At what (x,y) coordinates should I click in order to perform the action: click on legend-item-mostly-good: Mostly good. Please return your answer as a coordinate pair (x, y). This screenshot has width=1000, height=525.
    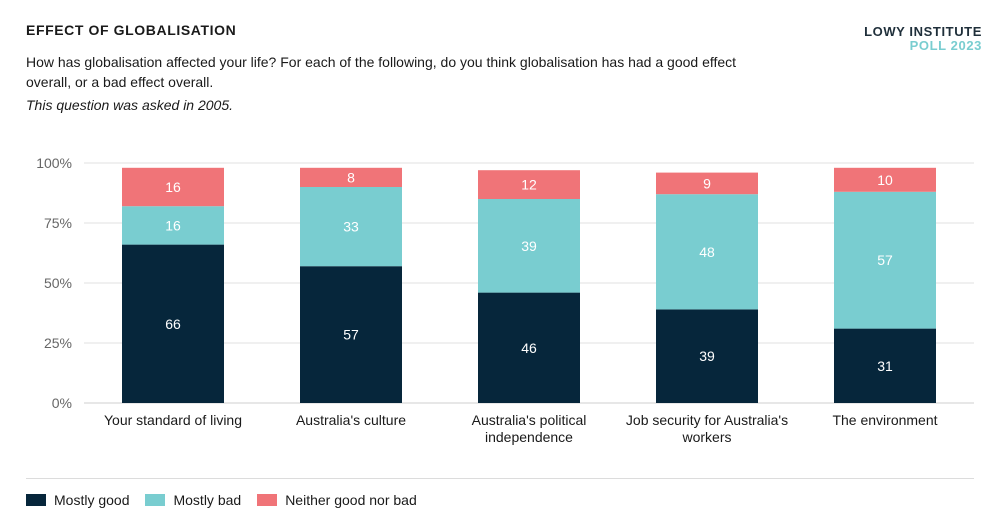
    Looking at the image, I should click on (77, 500).